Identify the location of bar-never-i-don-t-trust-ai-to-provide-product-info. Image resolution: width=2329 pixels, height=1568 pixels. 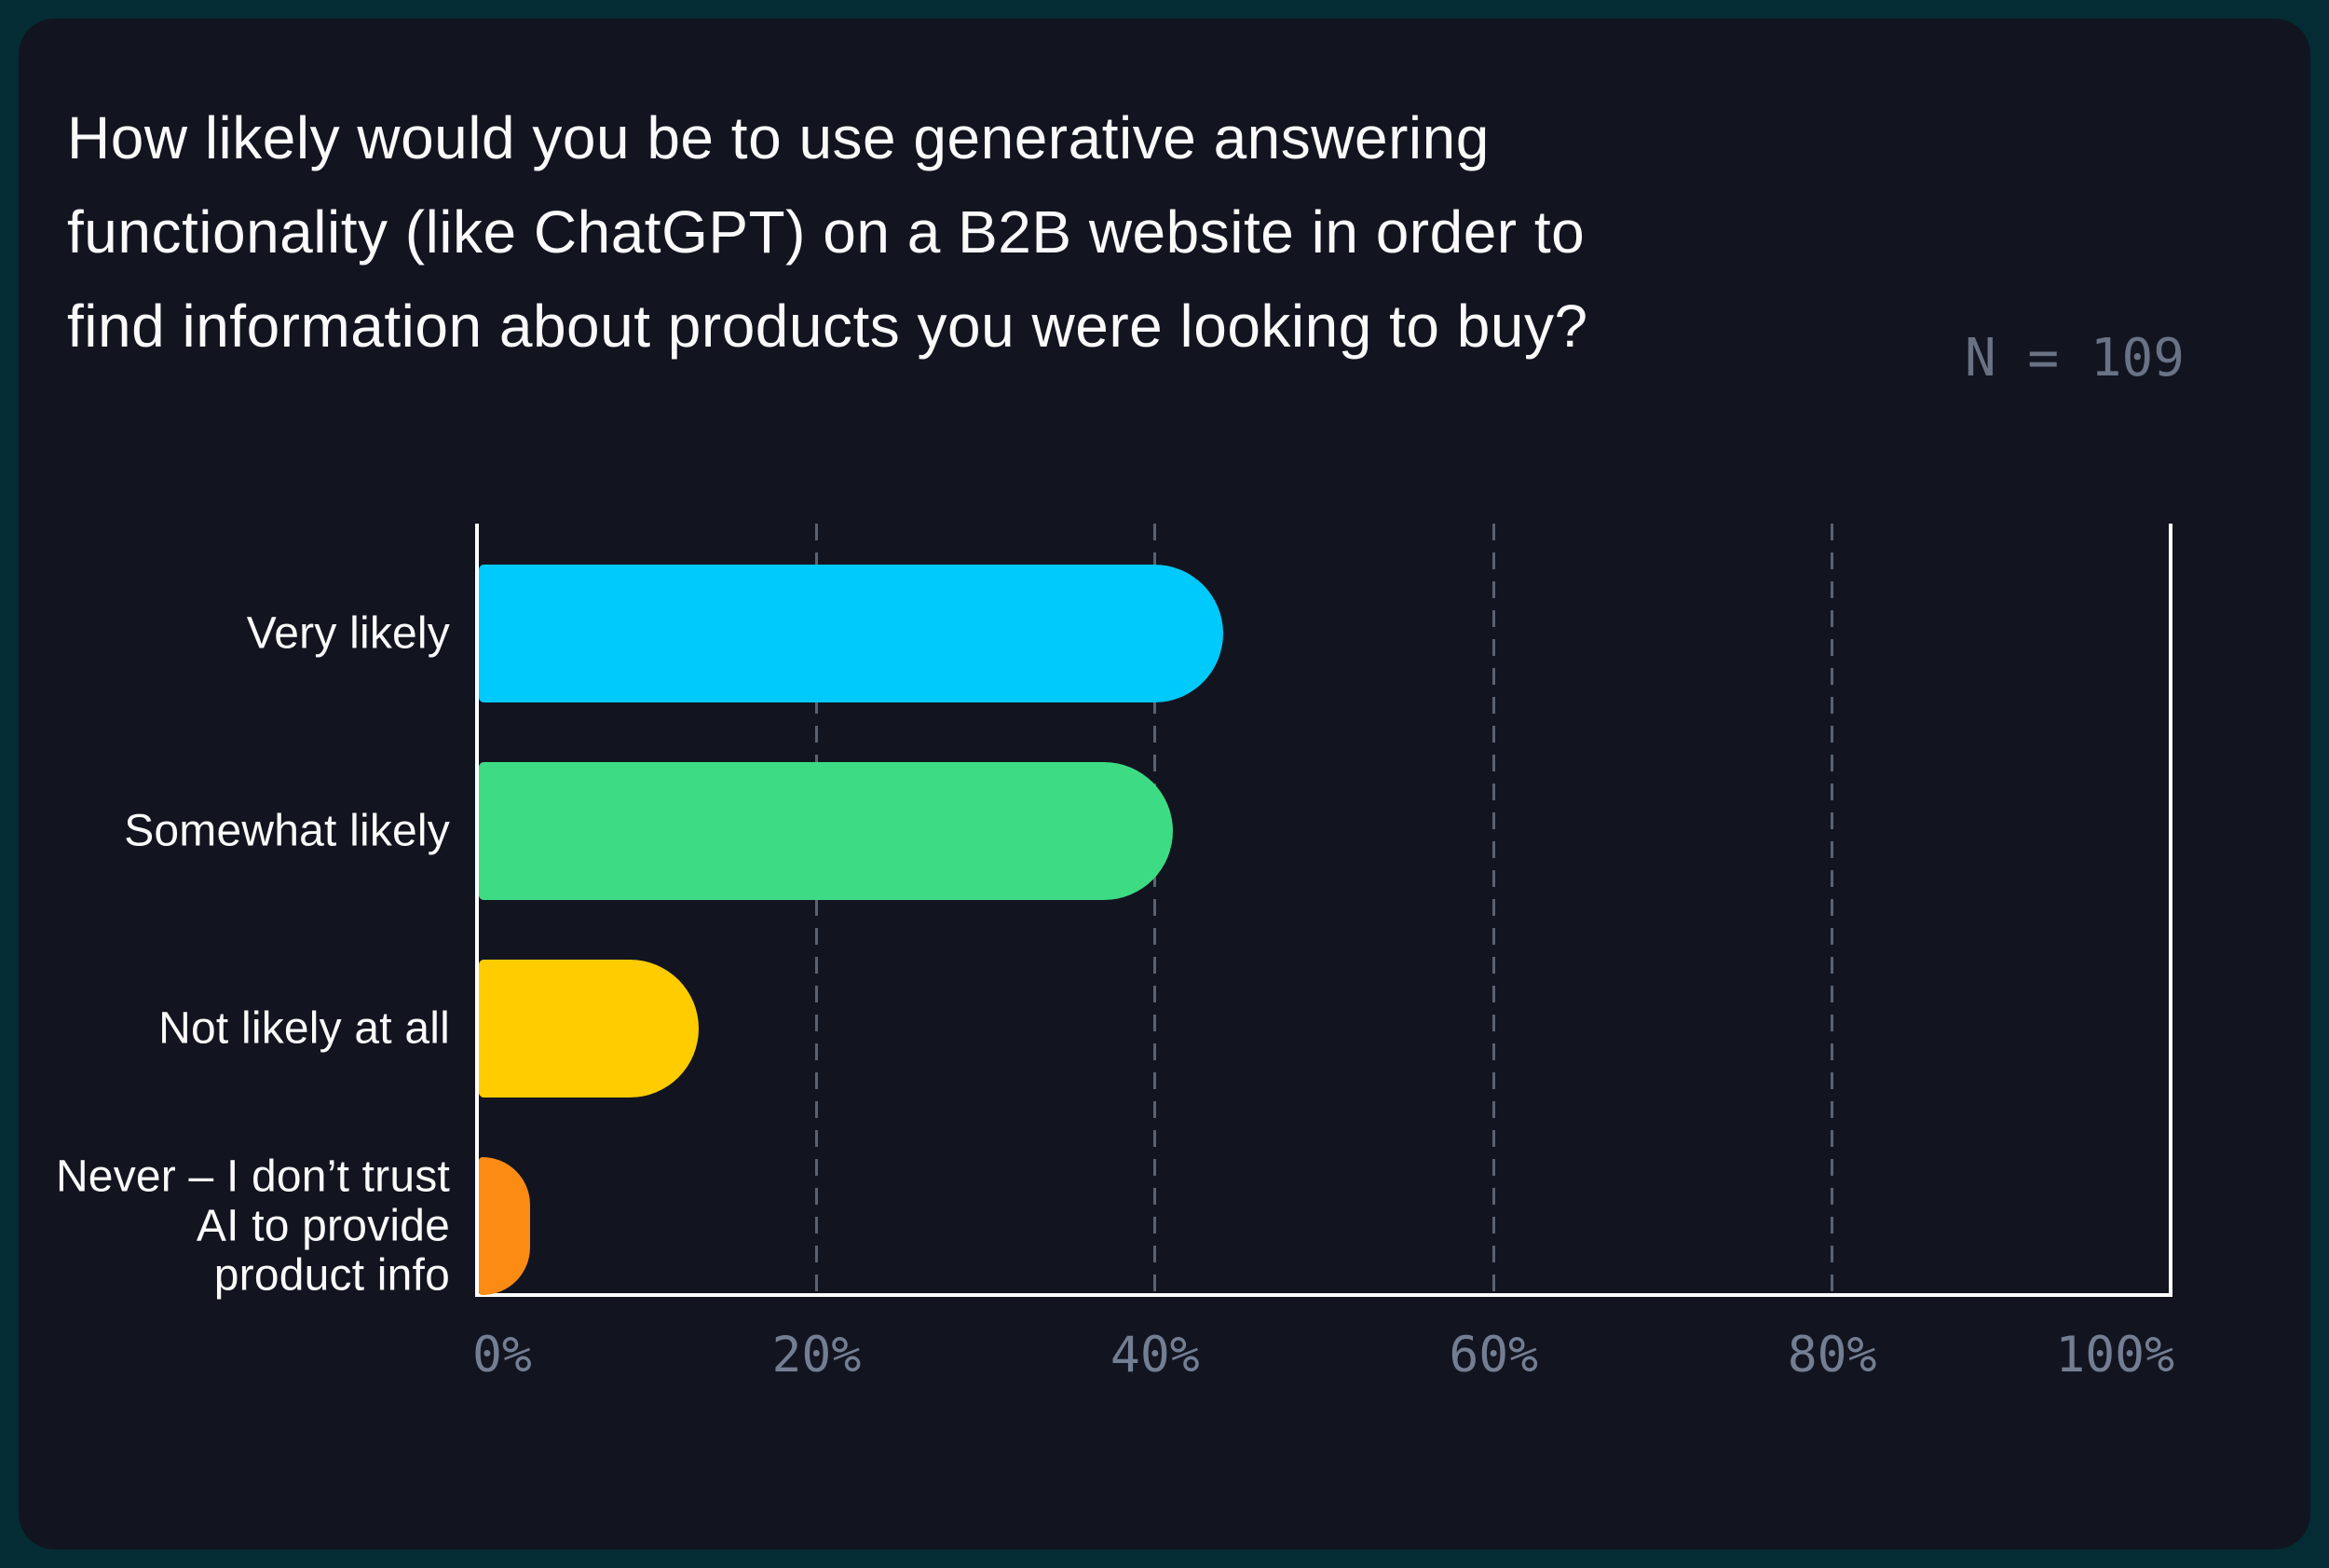
(505, 1226).